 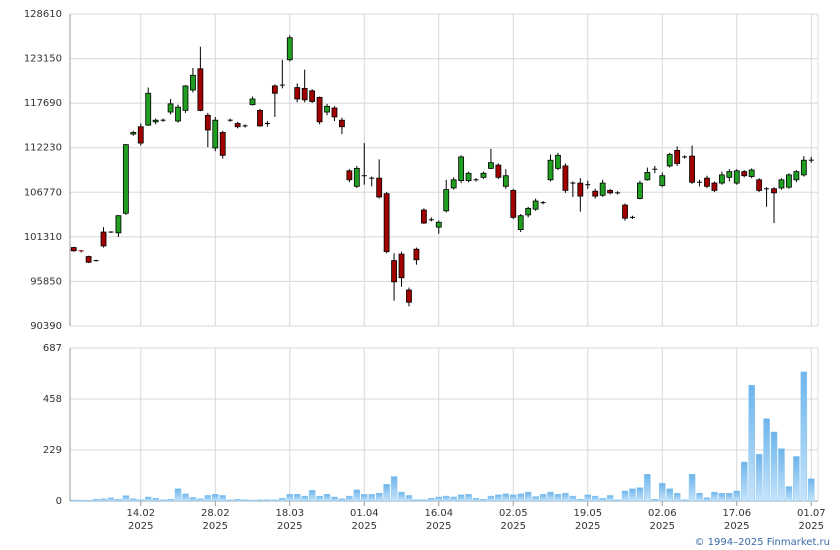 I want to click on volume-tick-label: 687, so click(x=52, y=348).